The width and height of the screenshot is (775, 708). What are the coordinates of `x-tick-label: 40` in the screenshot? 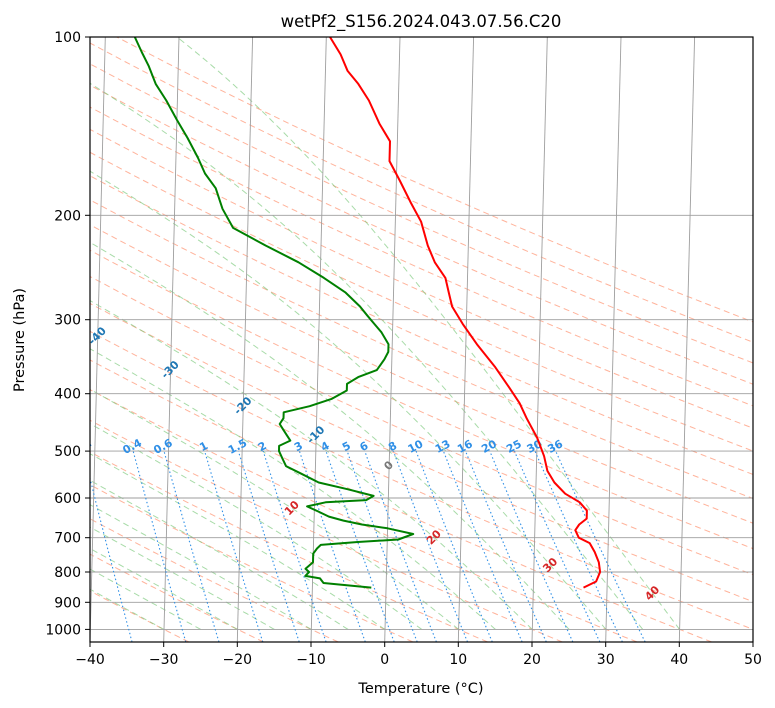 It's located at (679, 660).